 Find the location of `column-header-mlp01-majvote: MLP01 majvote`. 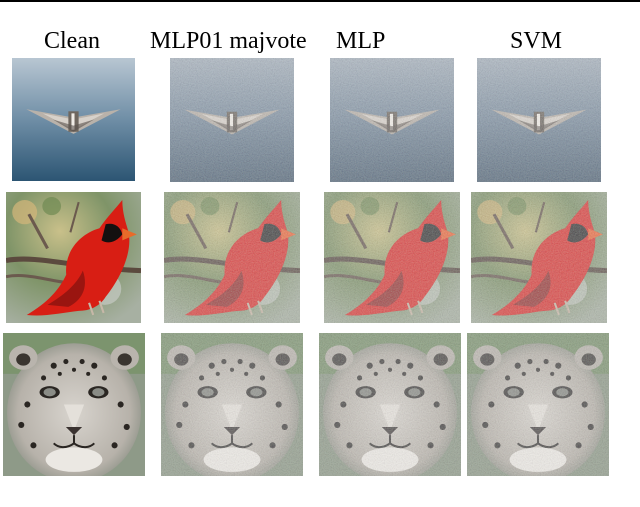

column-header-mlp01-majvote: MLP01 majvote is located at coordinates (228, 41).